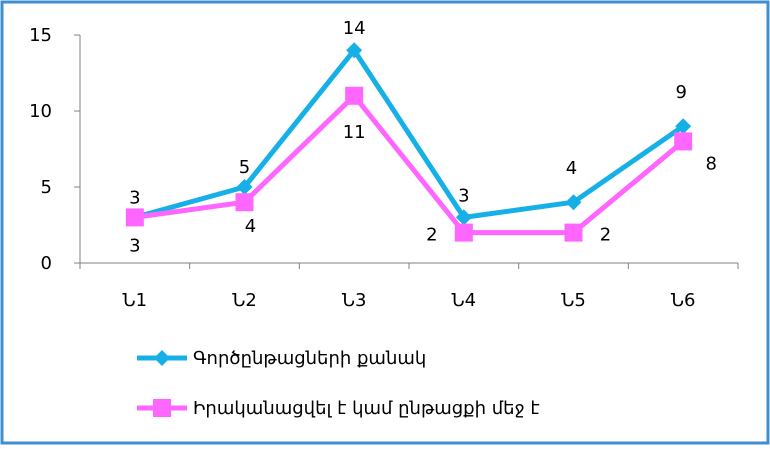 The height and width of the screenshot is (449, 770). What do you see at coordinates (464, 300) in the screenshot?
I see `x-tick-label: Ն4` at bounding box center [464, 300].